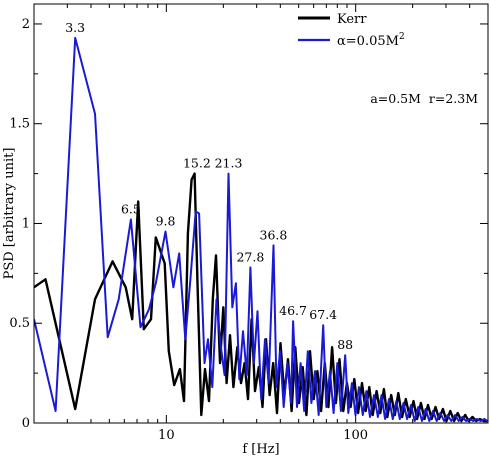 The height and width of the screenshot is (458, 491). What do you see at coordinates (250, 256) in the screenshot?
I see `peak-annotation: 27.8` at bounding box center [250, 256].